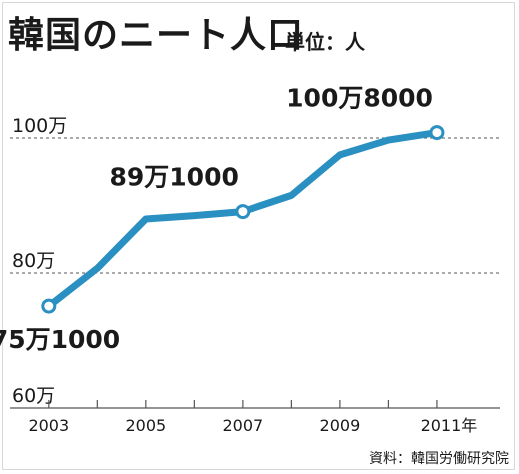 The image size is (519, 474). Describe the element at coordinates (173, 177) in the screenshot. I see `data-label: 89万1000` at that location.